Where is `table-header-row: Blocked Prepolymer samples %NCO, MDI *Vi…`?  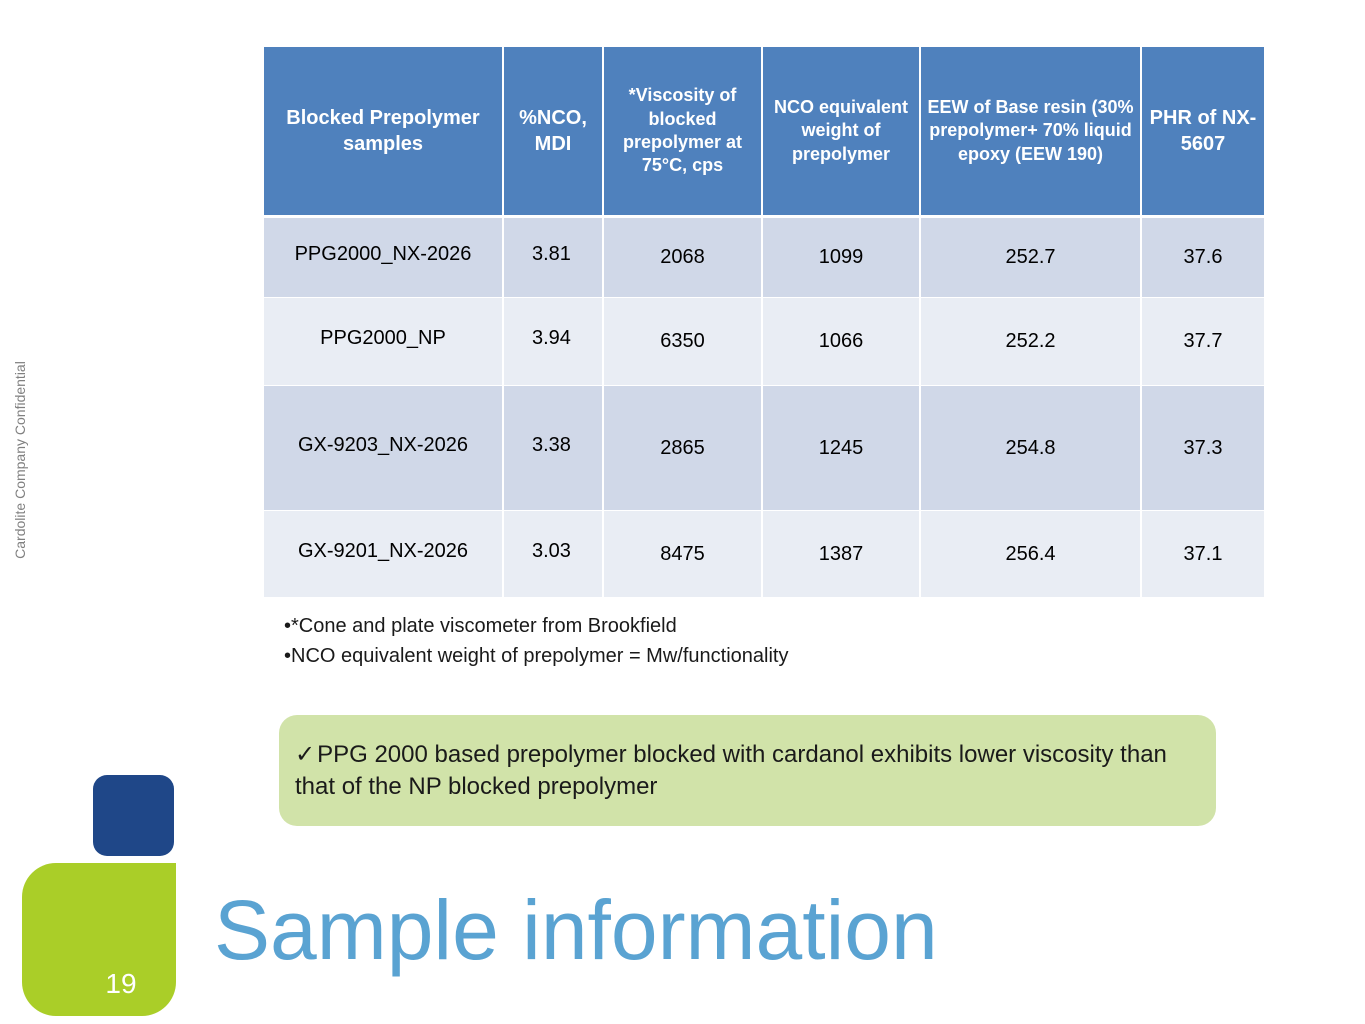
table-header-row: Blocked Prepolymer samples %NCO, MDI *Vi… is located at coordinates (764, 132).